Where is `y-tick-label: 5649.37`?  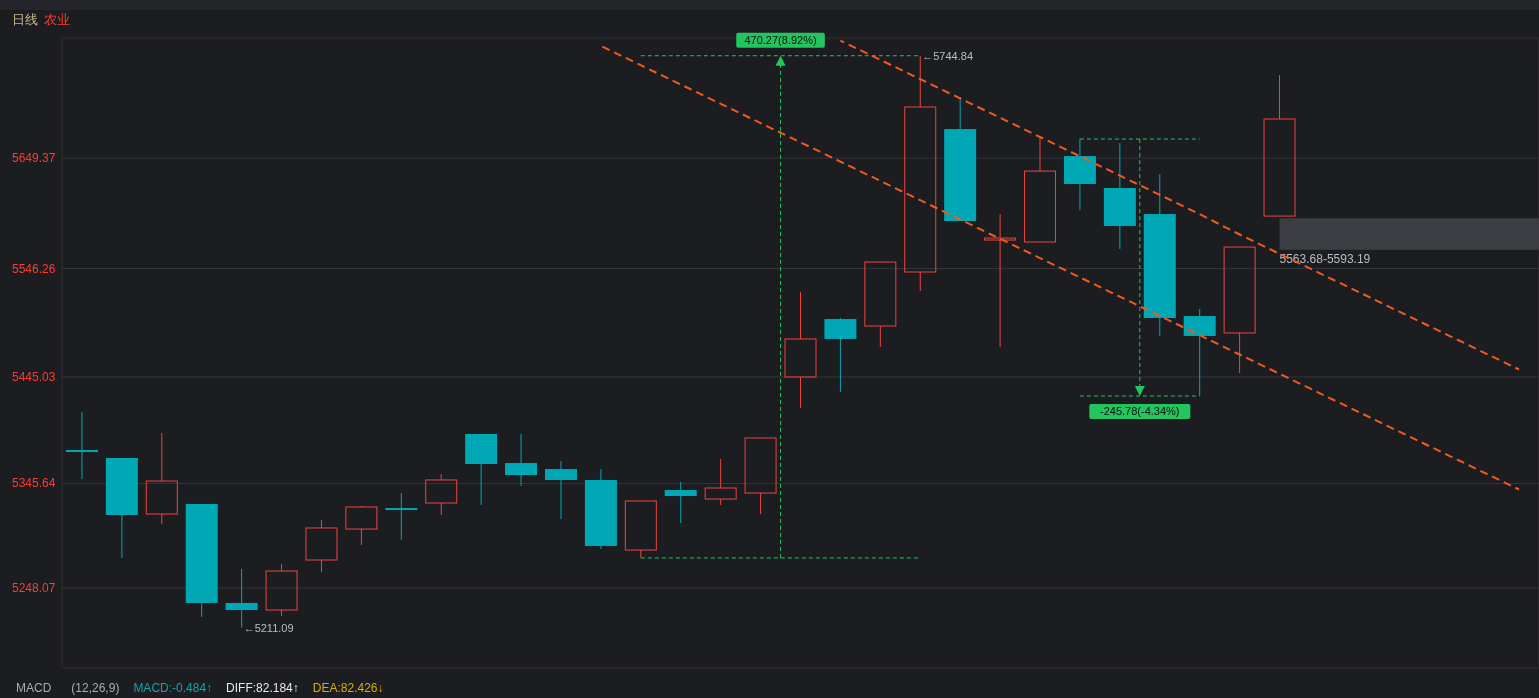 y-tick-label: 5649.37 is located at coordinates (34, 158).